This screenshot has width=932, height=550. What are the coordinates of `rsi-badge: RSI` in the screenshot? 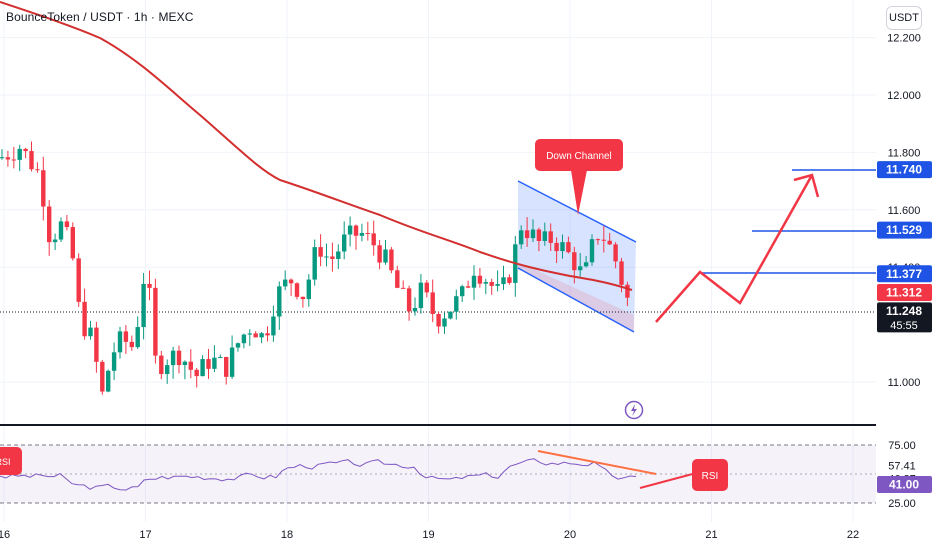 It's located at (11, 461).